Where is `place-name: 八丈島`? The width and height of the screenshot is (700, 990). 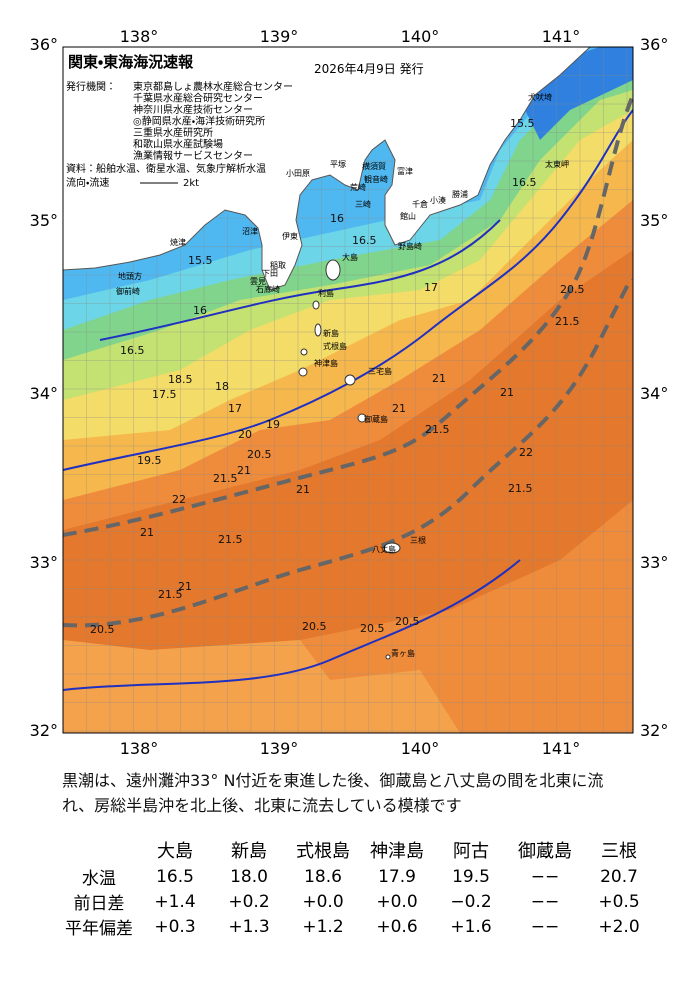
place-name: 八丈島 is located at coordinates (384, 549).